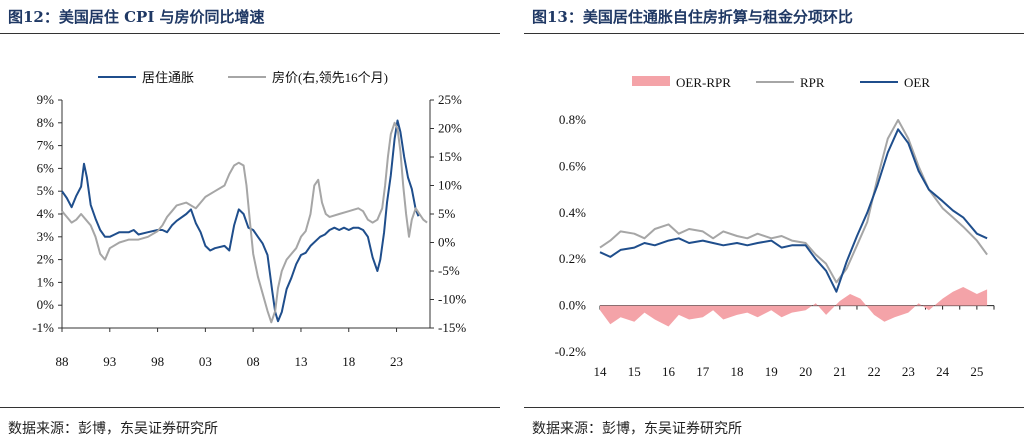  What do you see at coordinates (136, 17) in the screenshot?
I see `left-chart-title: 图12：美国居住 CPI 与房价同比增速` at bounding box center [136, 17].